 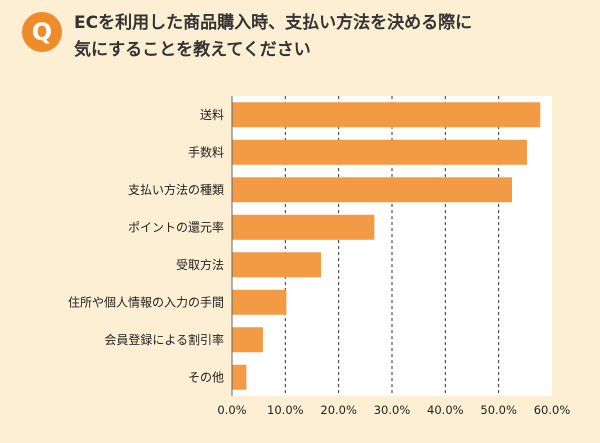 I want to click on x-tick-label: 0.0%, so click(x=231, y=410).